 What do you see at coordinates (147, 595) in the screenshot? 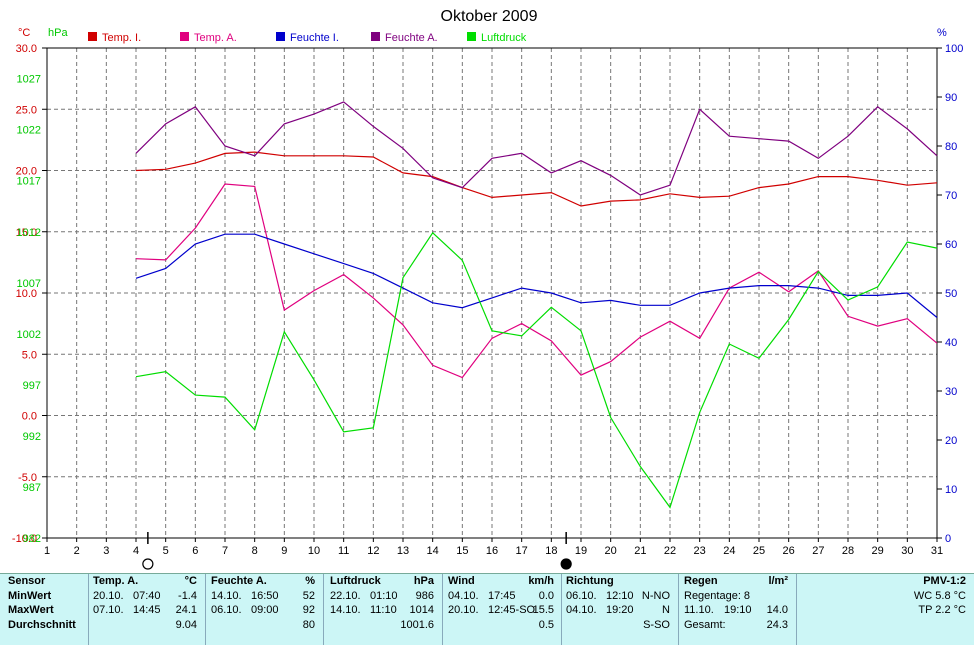
I see `temp-a-min-time: 07:40` at bounding box center [147, 595].